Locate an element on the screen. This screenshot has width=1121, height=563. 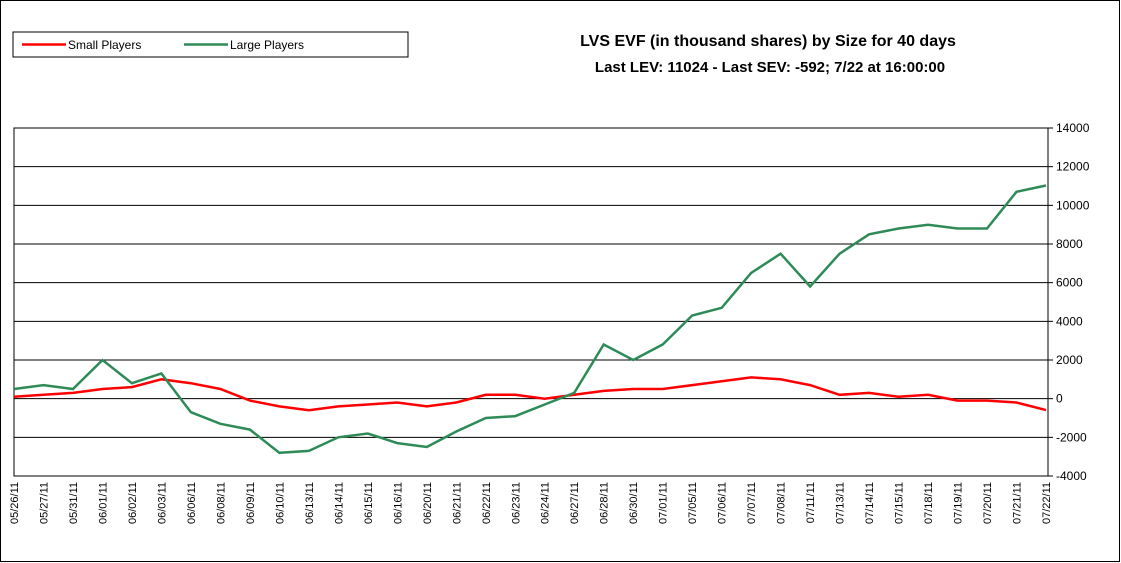
x-tick-label: 06/24/11 is located at coordinates (546, 503).